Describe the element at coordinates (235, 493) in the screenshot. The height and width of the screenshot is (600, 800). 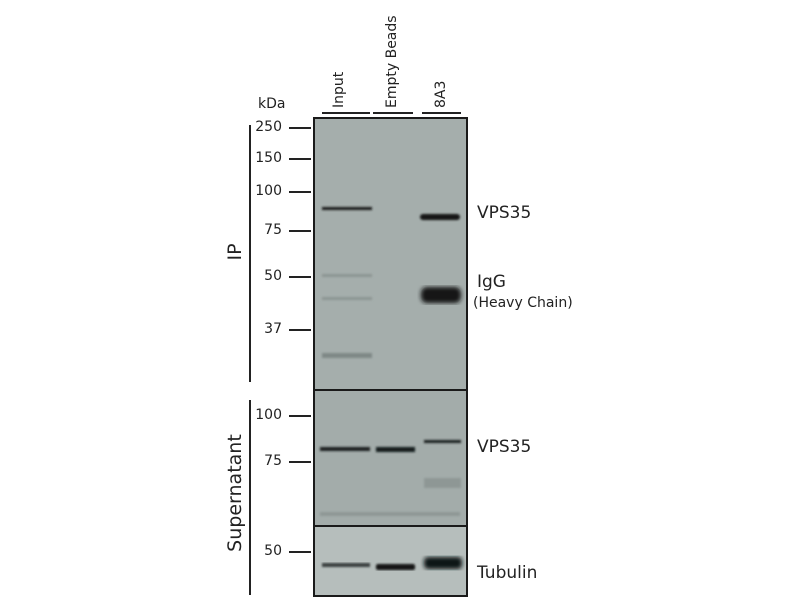
I see `supernatant-label: Supernatant` at that location.